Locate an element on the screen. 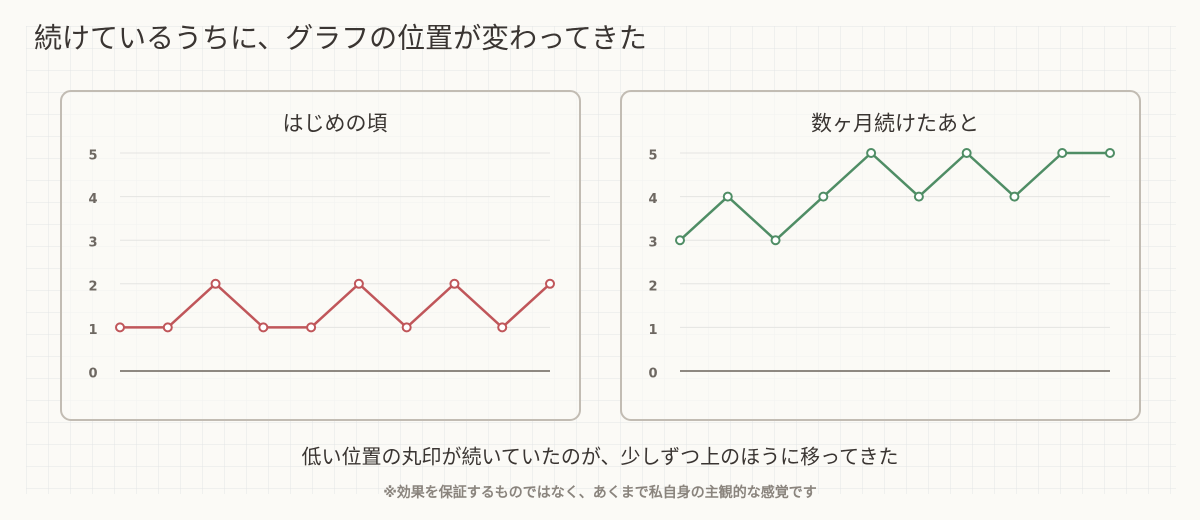 The width and height of the screenshot is (1200, 520). page-title: 続けているうちに、グラフの位置が変わってきた is located at coordinates (340, 38).